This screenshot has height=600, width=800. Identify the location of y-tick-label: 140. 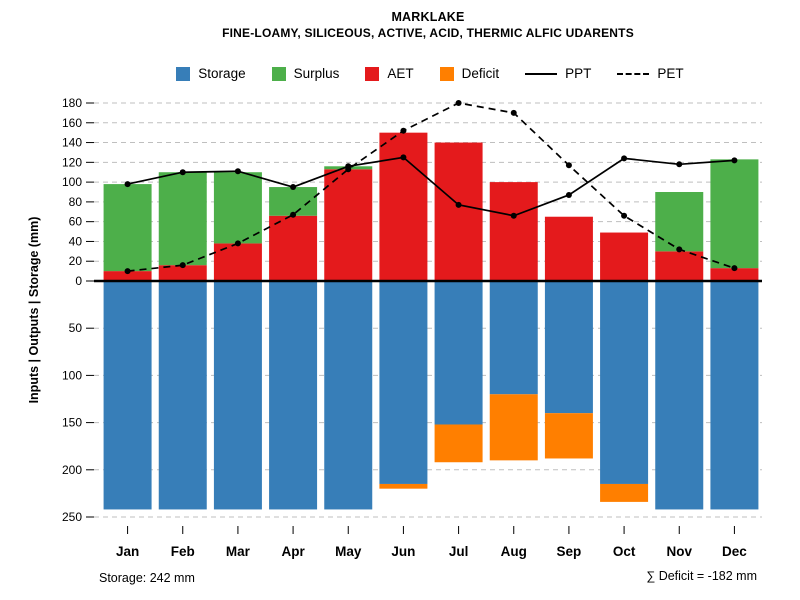
(72, 143).